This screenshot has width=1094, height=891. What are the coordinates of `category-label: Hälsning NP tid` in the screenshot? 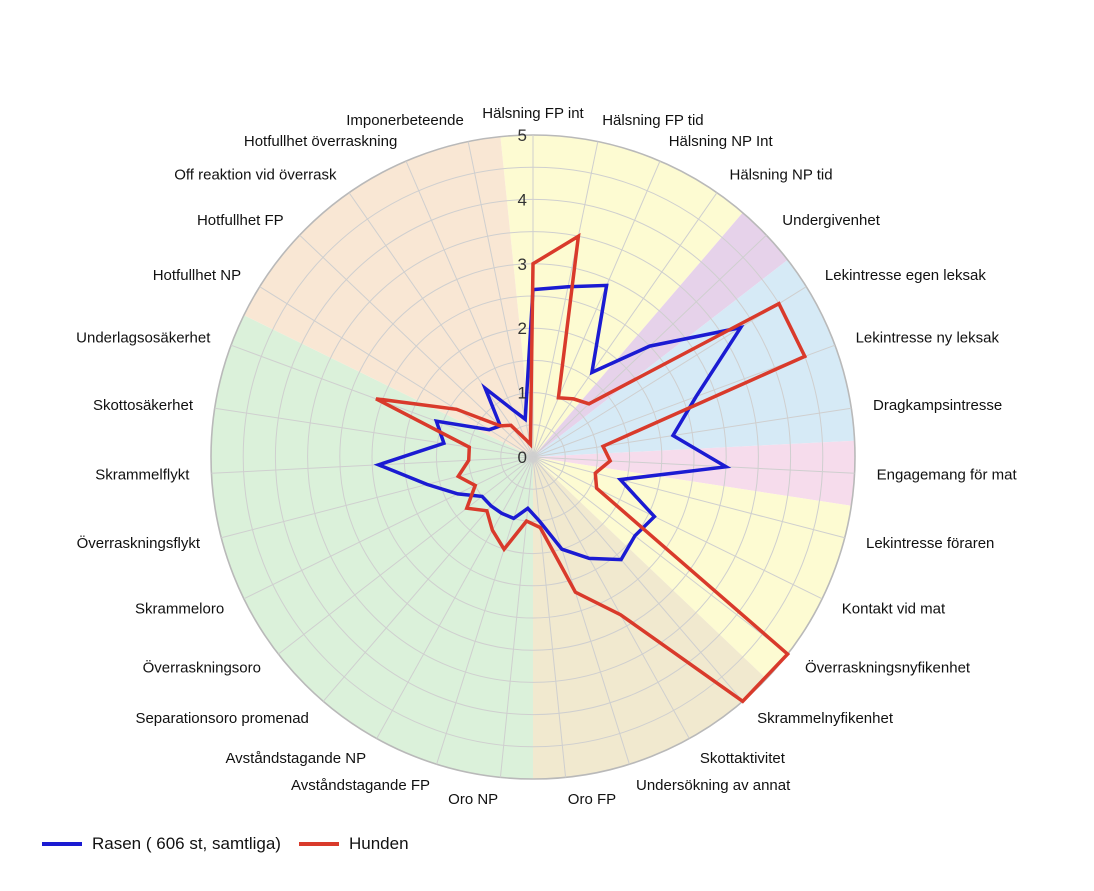 It's located at (781, 175).